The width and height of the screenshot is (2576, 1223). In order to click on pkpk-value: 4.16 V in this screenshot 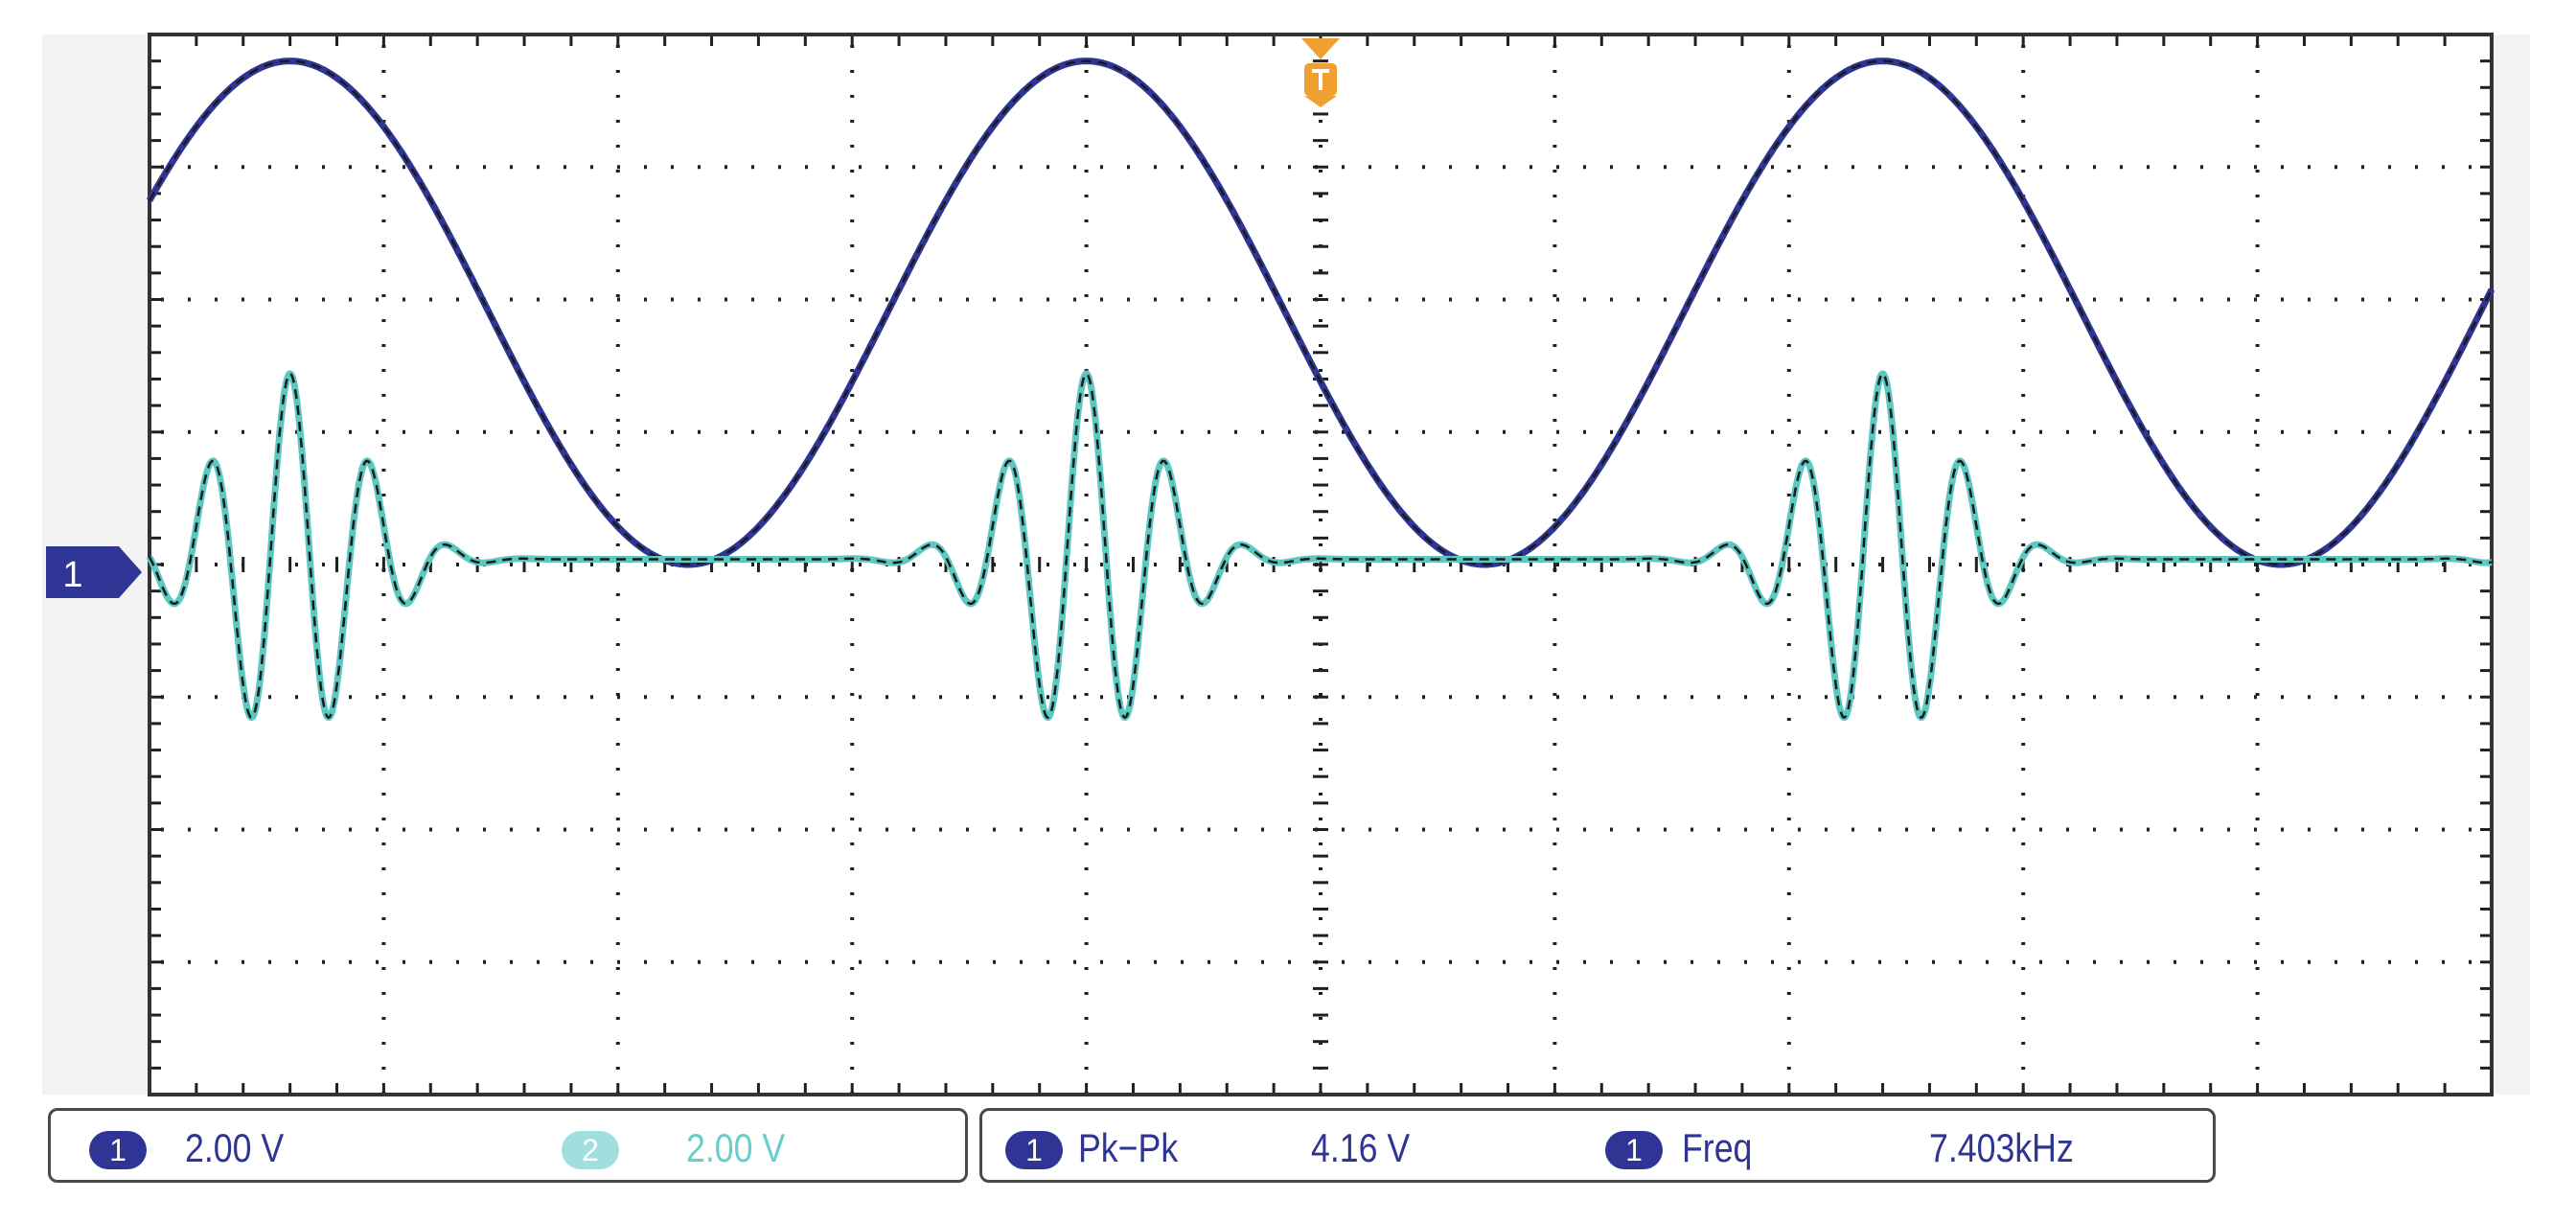, I will do `click(1361, 1148)`.